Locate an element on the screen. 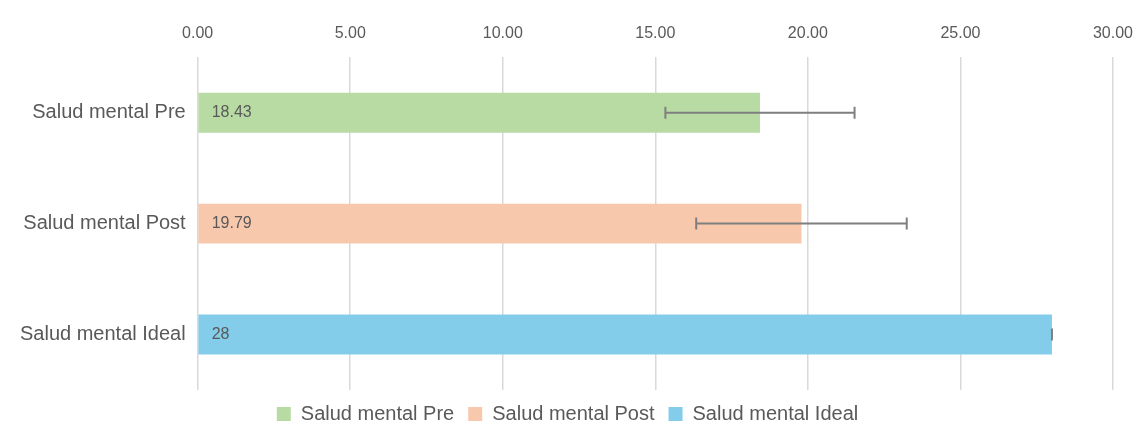 Image resolution: width=1147 pixels, height=434 pixels. x-tick-label: 15.00 is located at coordinates (655, 33).